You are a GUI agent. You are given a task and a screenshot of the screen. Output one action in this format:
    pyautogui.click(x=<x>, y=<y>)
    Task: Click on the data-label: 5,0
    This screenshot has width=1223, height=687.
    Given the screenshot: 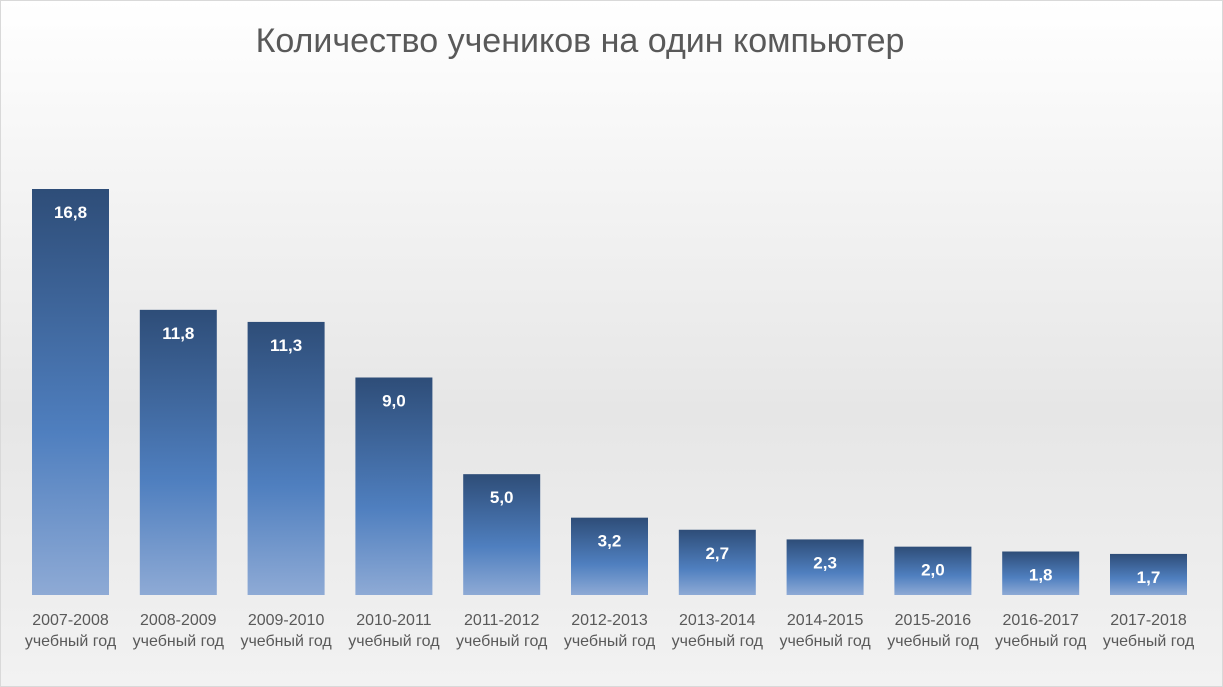 What is the action you would take?
    pyautogui.click(x=502, y=497)
    